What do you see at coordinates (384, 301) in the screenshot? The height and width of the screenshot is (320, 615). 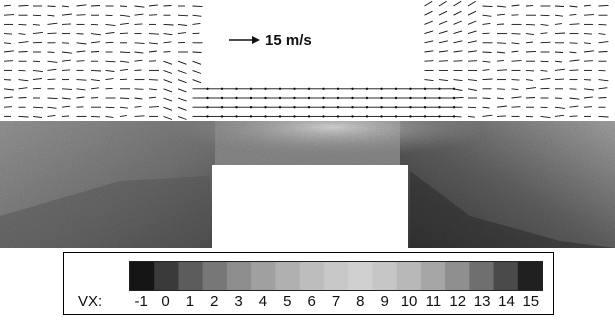 I see `colorbar-tick-label: 9` at bounding box center [384, 301].